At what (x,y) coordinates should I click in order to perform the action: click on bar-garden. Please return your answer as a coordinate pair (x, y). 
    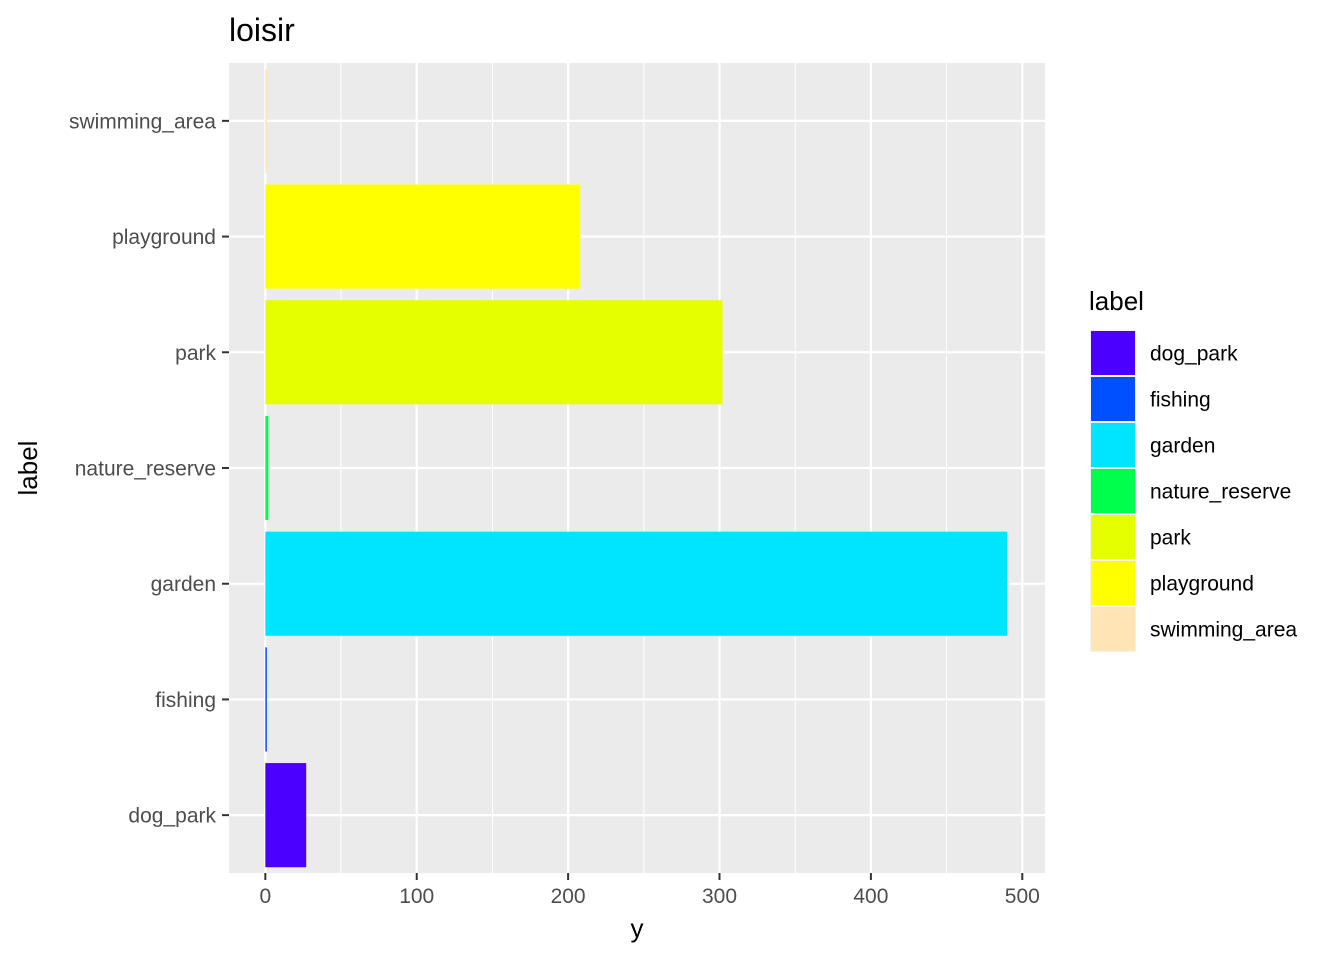
    Looking at the image, I should click on (636, 583).